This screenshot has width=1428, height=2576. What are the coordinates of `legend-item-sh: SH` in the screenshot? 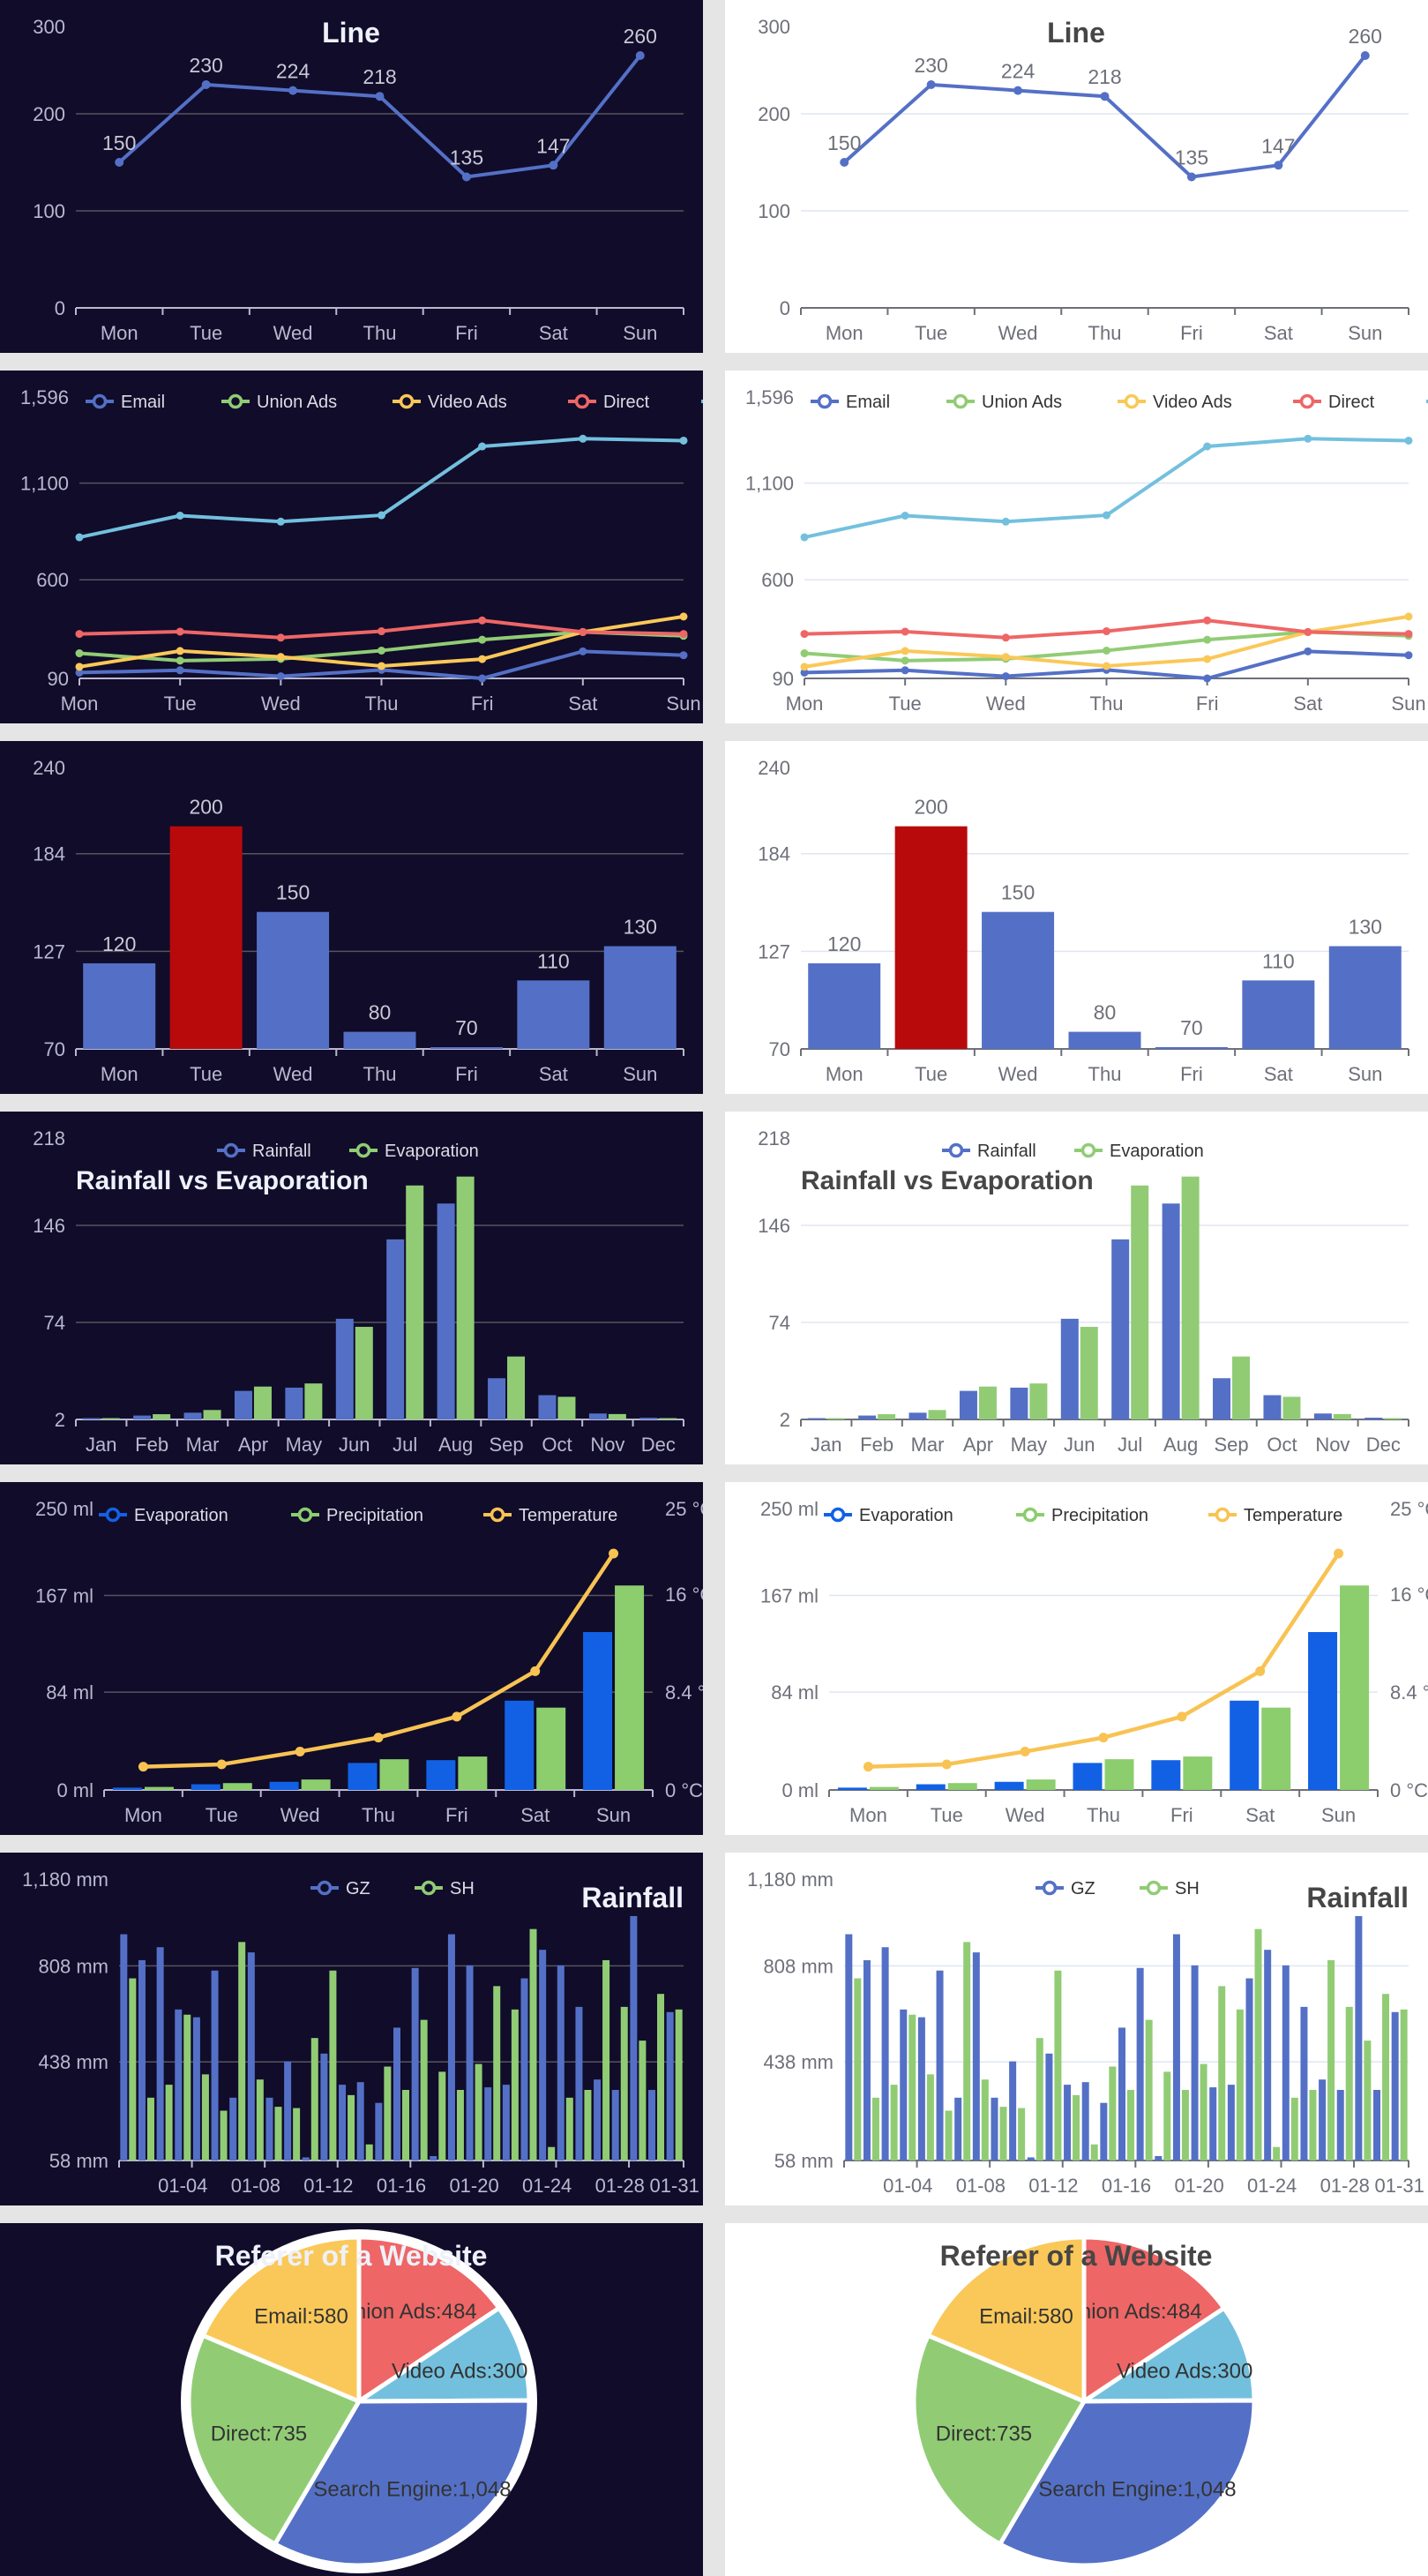 It's located at (445, 1889).